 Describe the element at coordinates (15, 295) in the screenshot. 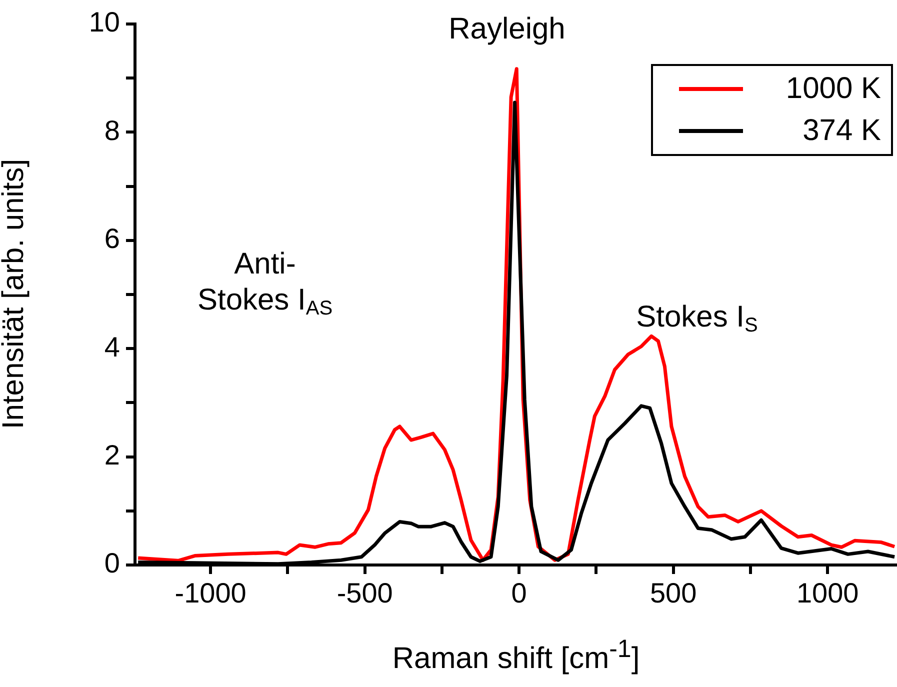

I see `y-axis-title: Intensität [arb. units]` at that location.